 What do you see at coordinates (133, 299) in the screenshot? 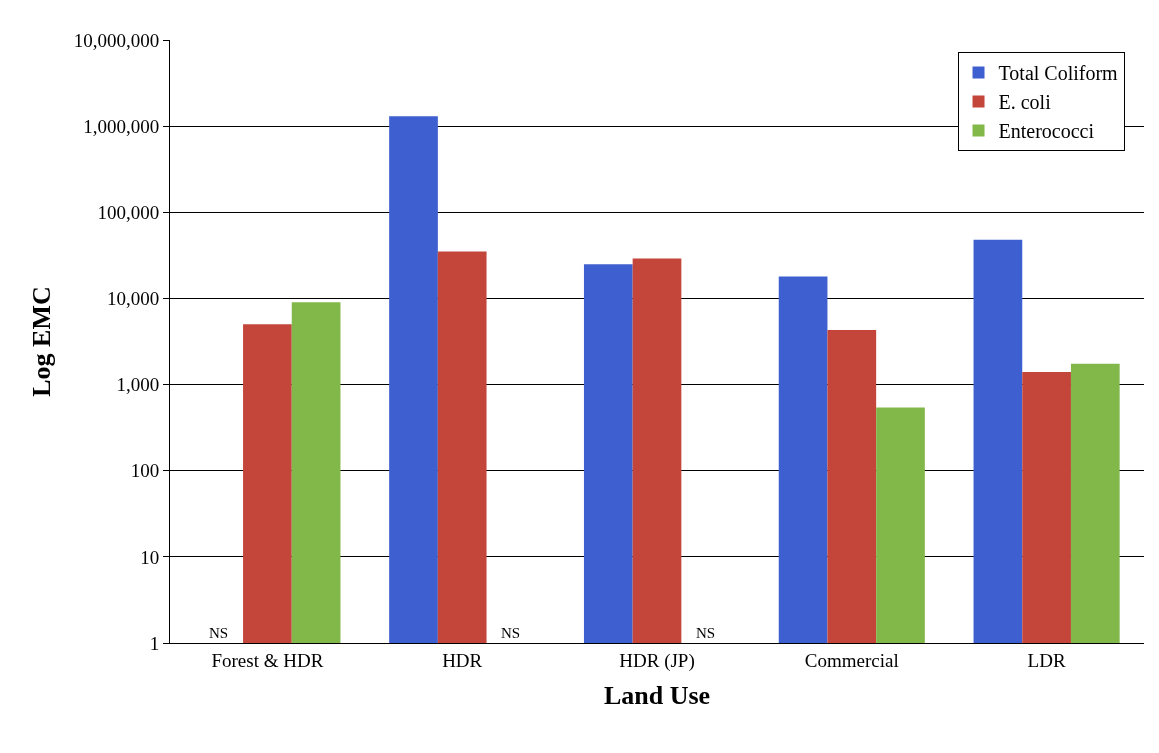
I see `y-tick-label: 10,000` at bounding box center [133, 299].